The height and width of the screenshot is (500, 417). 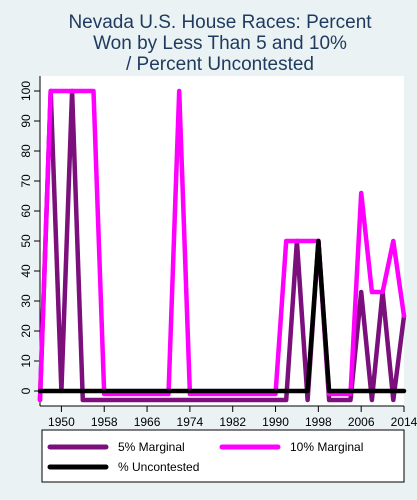 What do you see at coordinates (26, 361) in the screenshot?
I see `y-tick-label: 10` at bounding box center [26, 361].